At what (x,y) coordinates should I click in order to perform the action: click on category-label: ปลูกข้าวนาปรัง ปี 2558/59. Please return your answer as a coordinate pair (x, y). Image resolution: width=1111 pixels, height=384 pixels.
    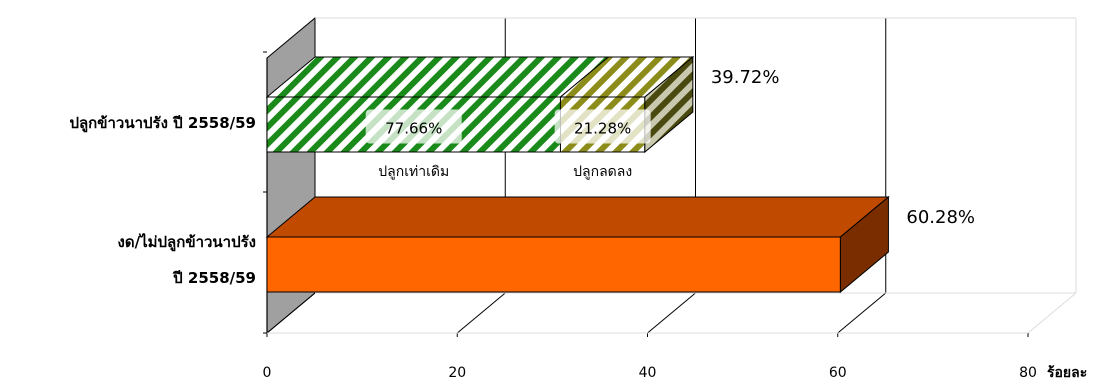
    Looking at the image, I should click on (162, 123).